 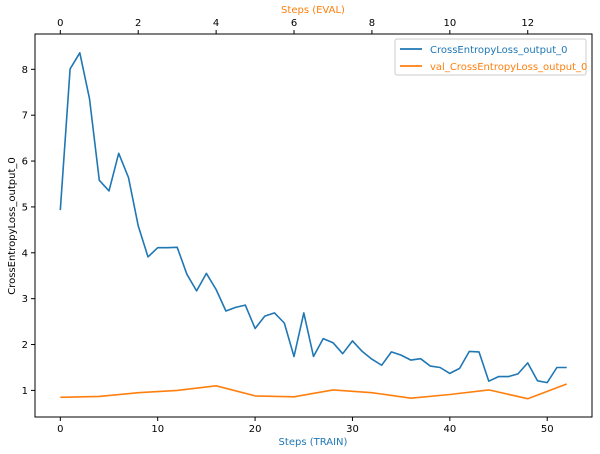 What do you see at coordinates (449, 429) in the screenshot?
I see `x-tick-label: 40` at bounding box center [449, 429].